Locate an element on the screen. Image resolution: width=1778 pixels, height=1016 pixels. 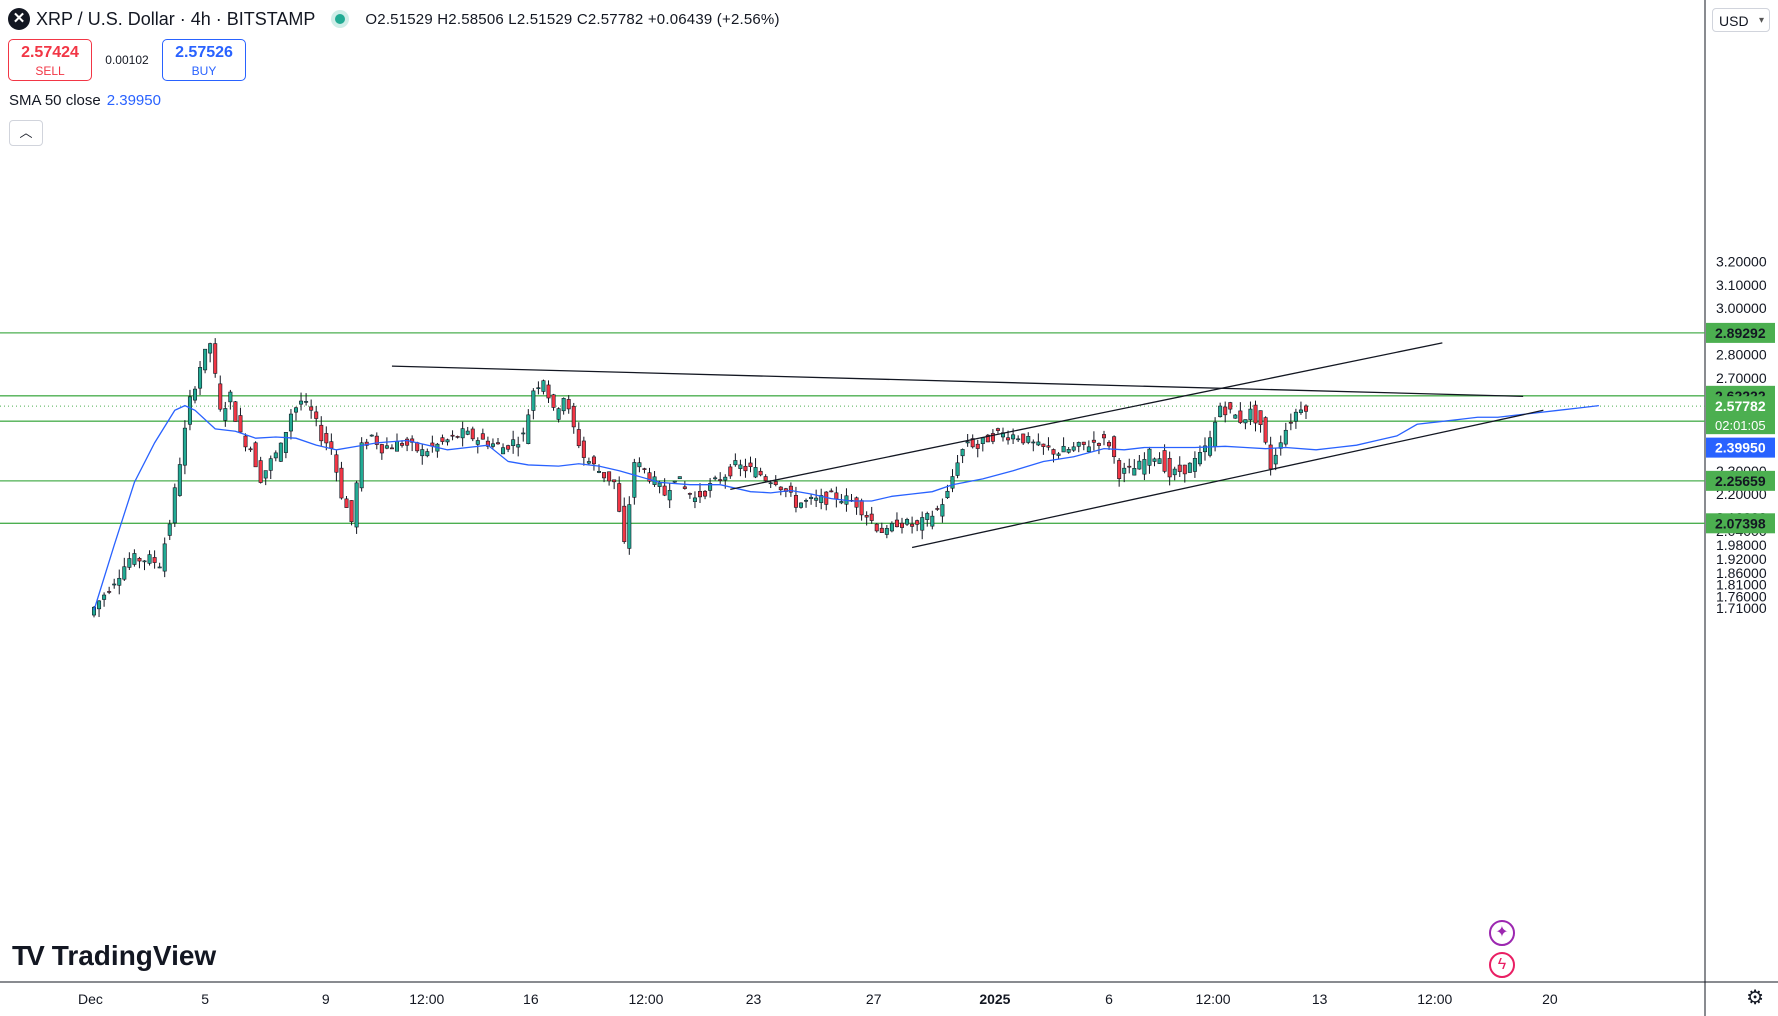
x-tick-label: 12:00 is located at coordinates (645, 999).